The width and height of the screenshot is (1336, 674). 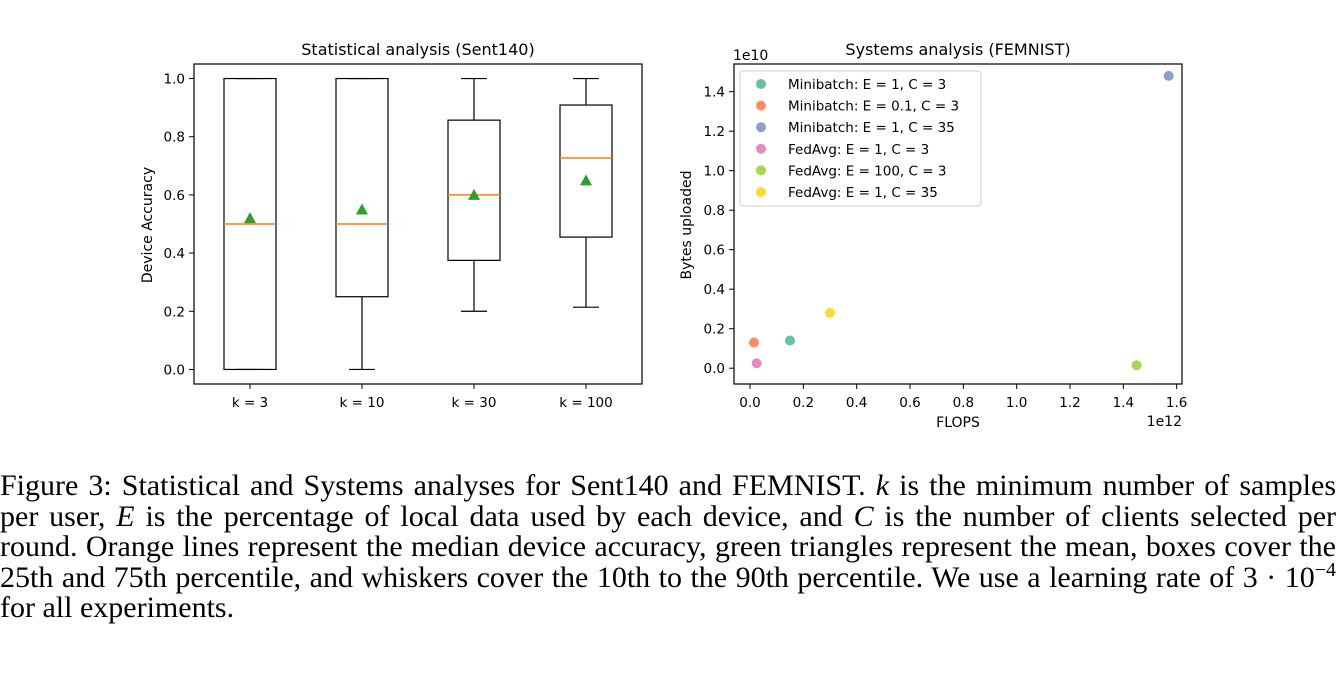 I want to click on x-tick-label: 0.2, so click(x=803, y=403).